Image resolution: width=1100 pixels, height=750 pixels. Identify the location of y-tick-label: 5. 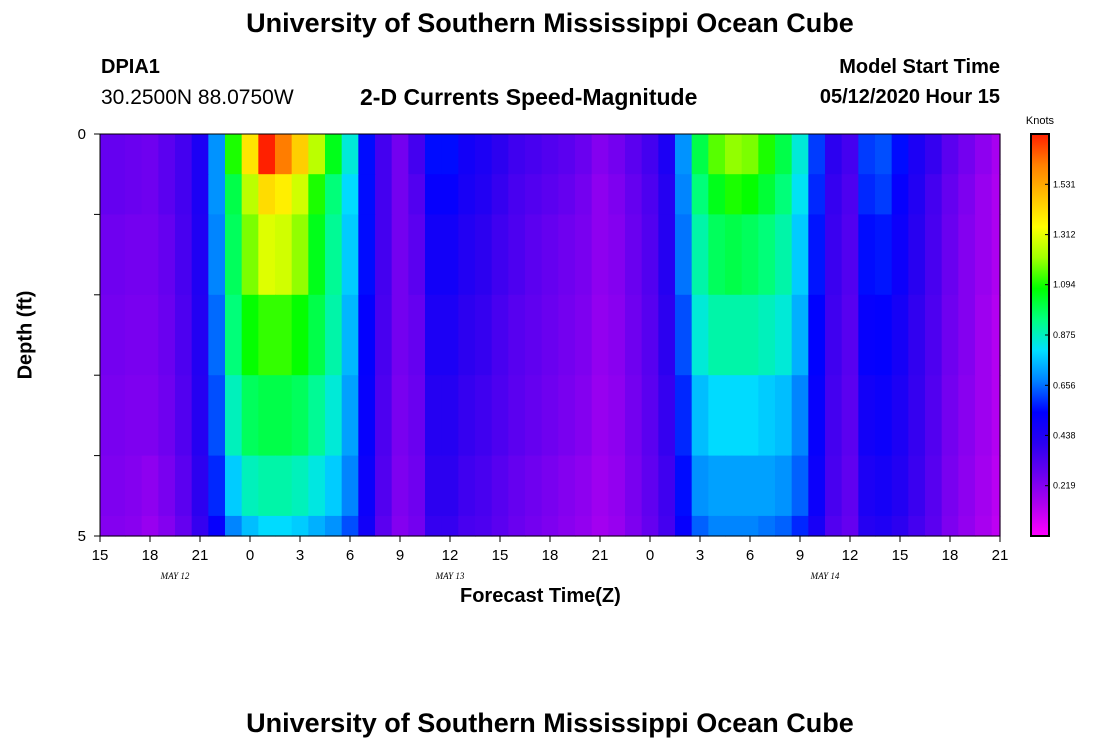
(82, 536).